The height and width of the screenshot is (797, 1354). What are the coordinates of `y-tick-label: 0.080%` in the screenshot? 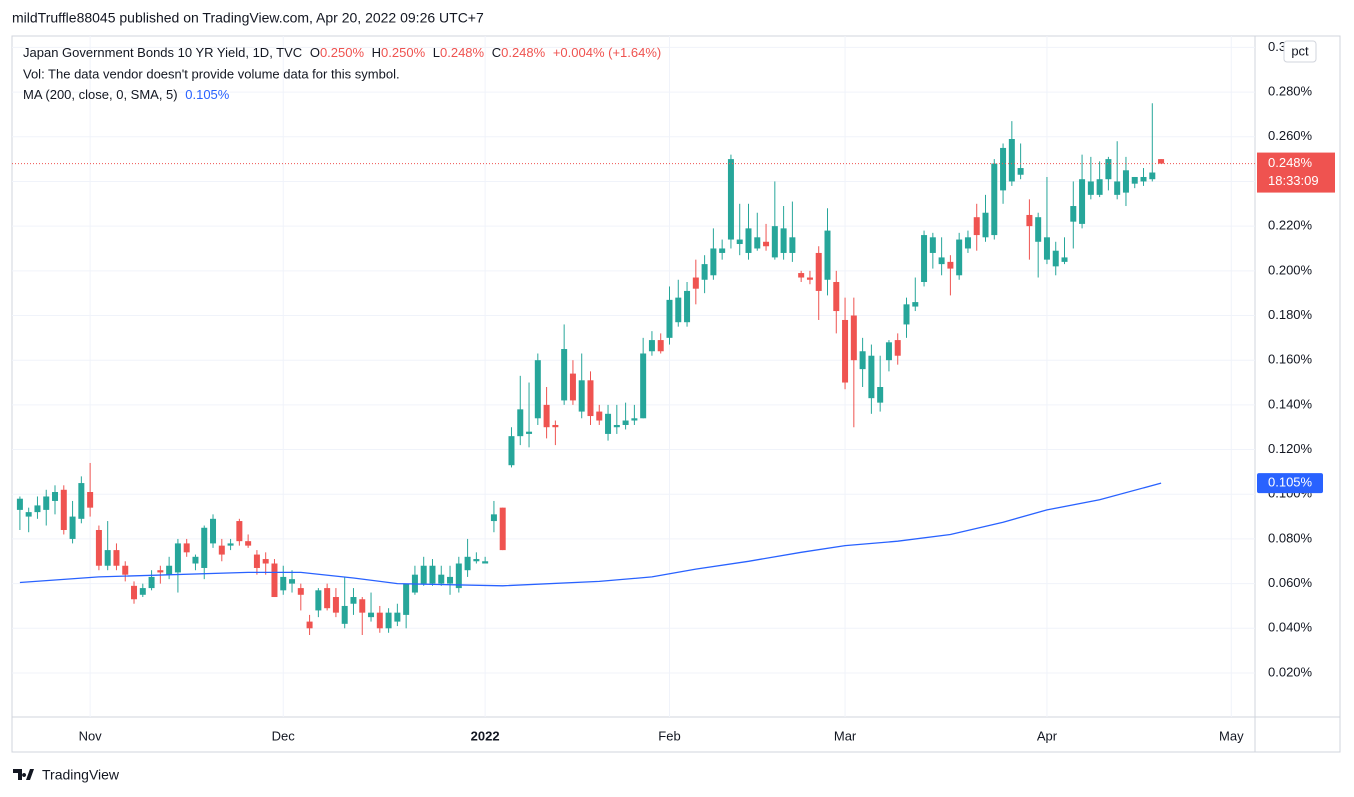 It's located at (1290, 537).